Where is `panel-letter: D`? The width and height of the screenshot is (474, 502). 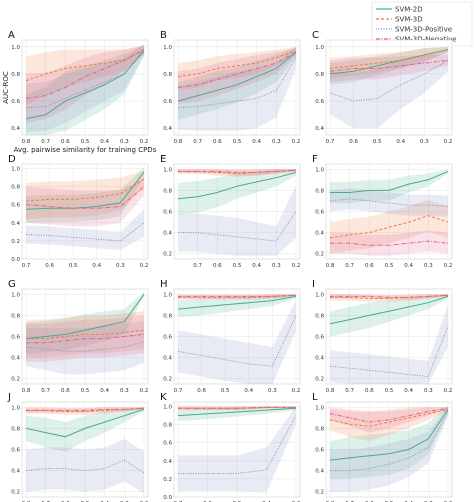
panel-letter: D is located at coordinates (12, 159).